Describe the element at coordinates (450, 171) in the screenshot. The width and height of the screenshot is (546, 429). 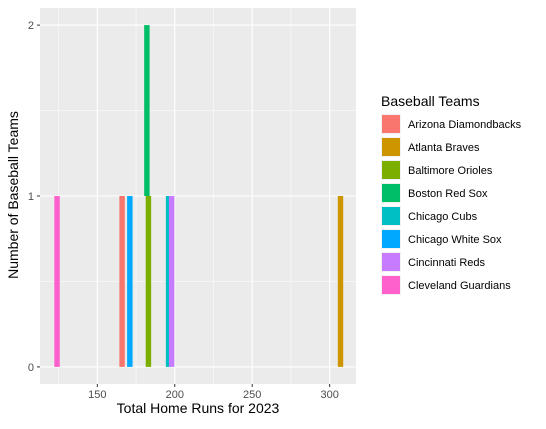
I see `legend-label: Baltimore Orioles` at that location.